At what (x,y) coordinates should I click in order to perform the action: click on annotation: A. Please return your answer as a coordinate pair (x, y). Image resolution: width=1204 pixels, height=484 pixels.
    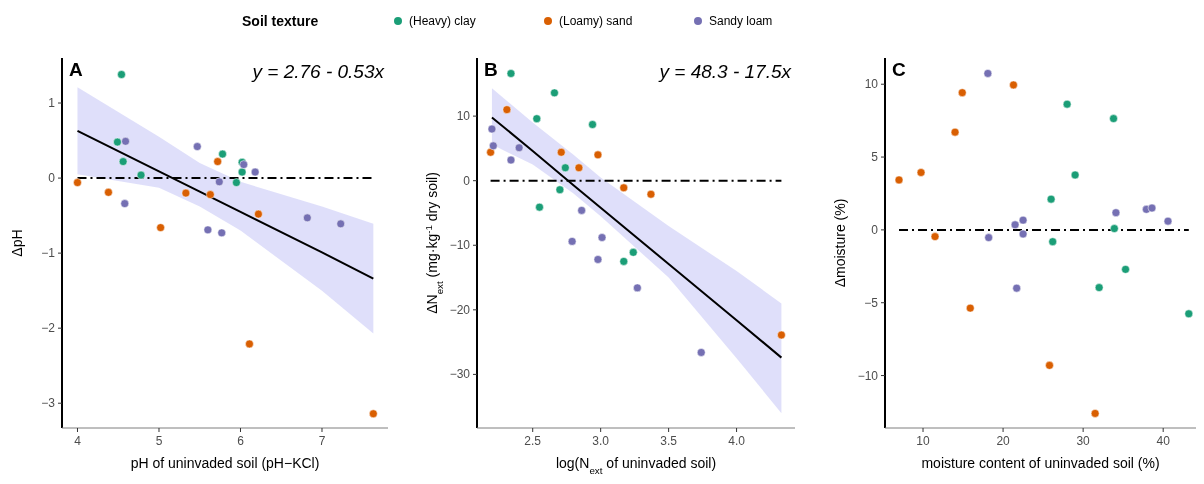
    Looking at the image, I should click on (76, 69).